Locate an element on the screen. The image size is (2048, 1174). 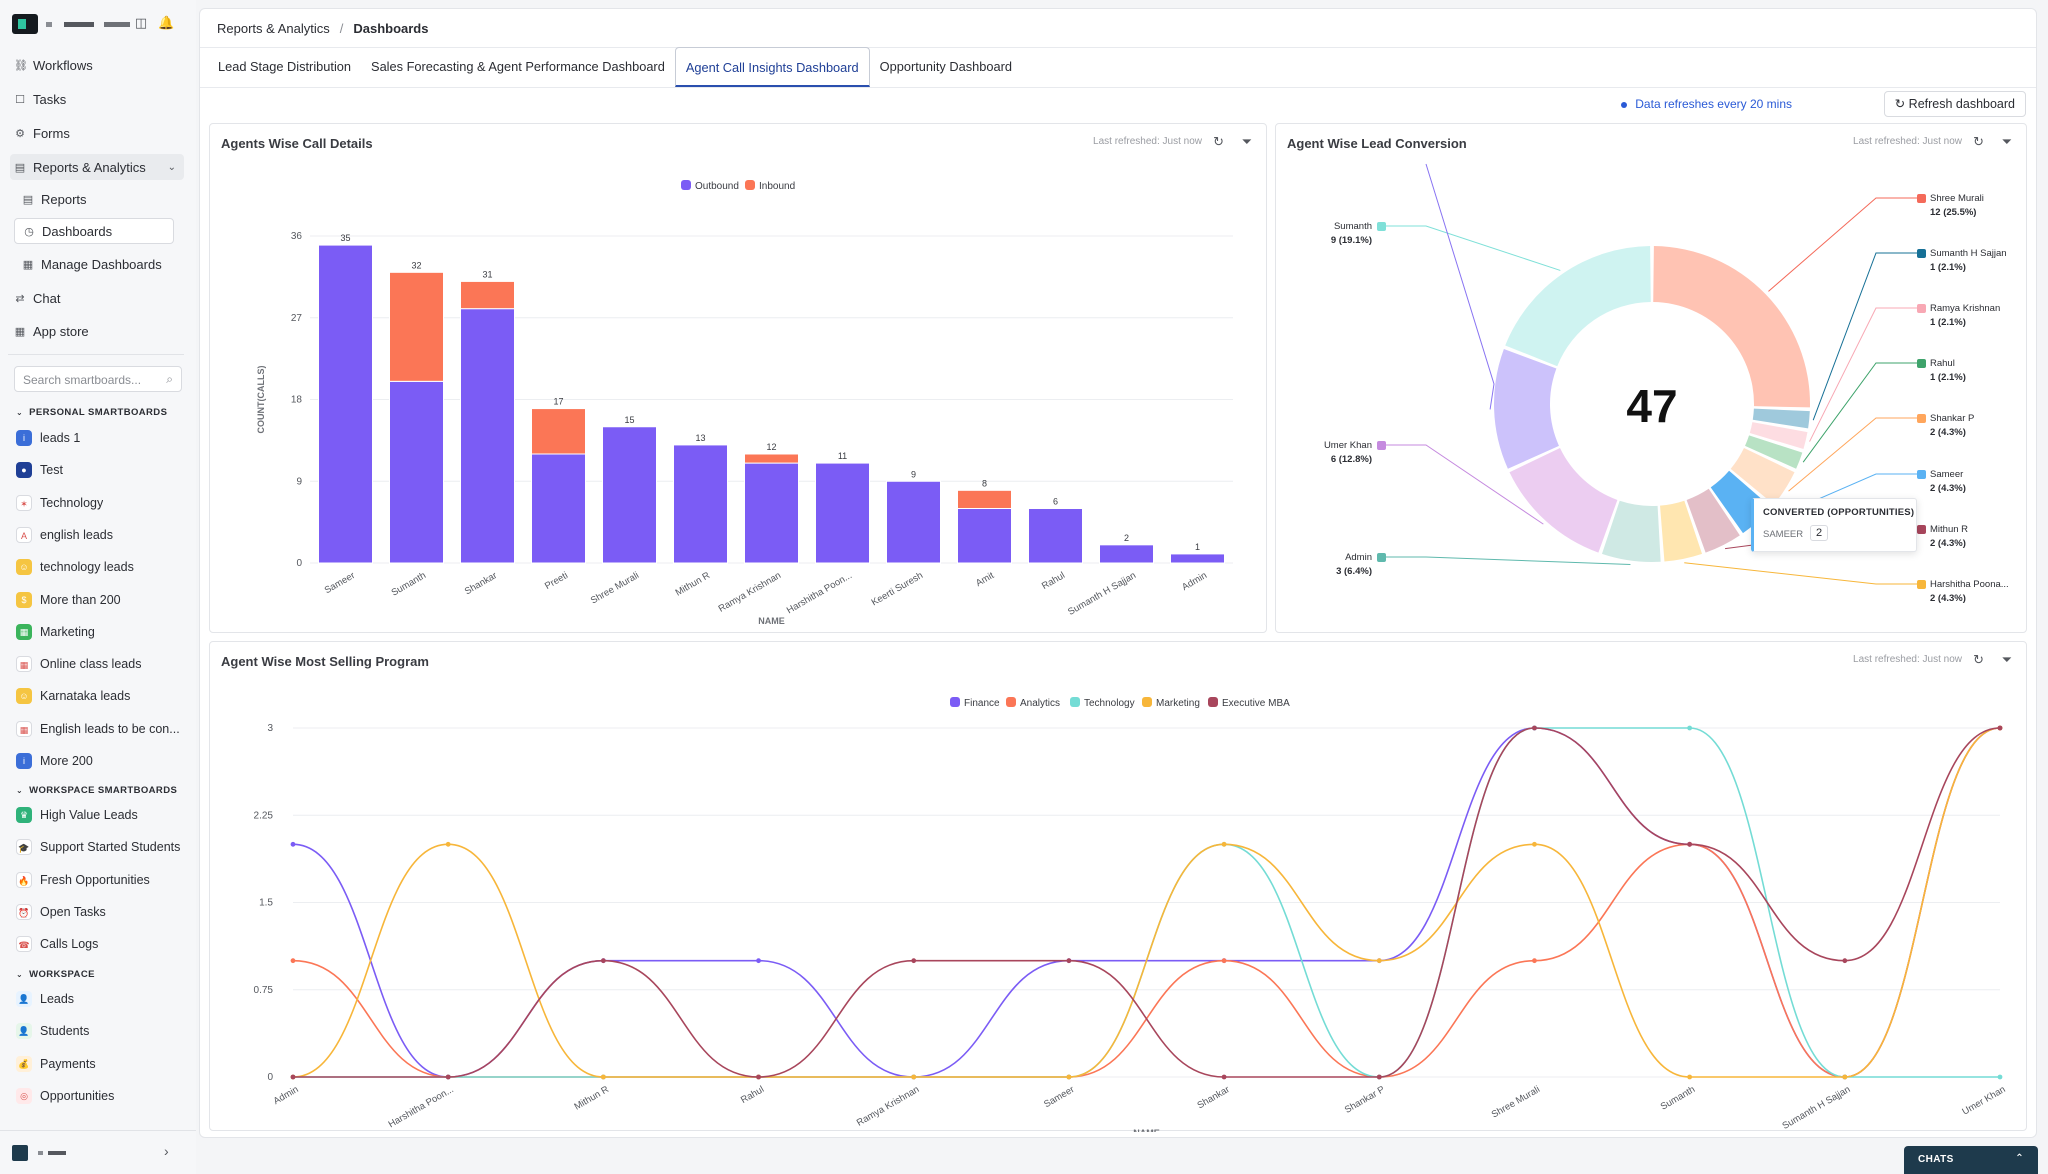
personal-smartboard-item: ● Test is located at coordinates (101, 470).